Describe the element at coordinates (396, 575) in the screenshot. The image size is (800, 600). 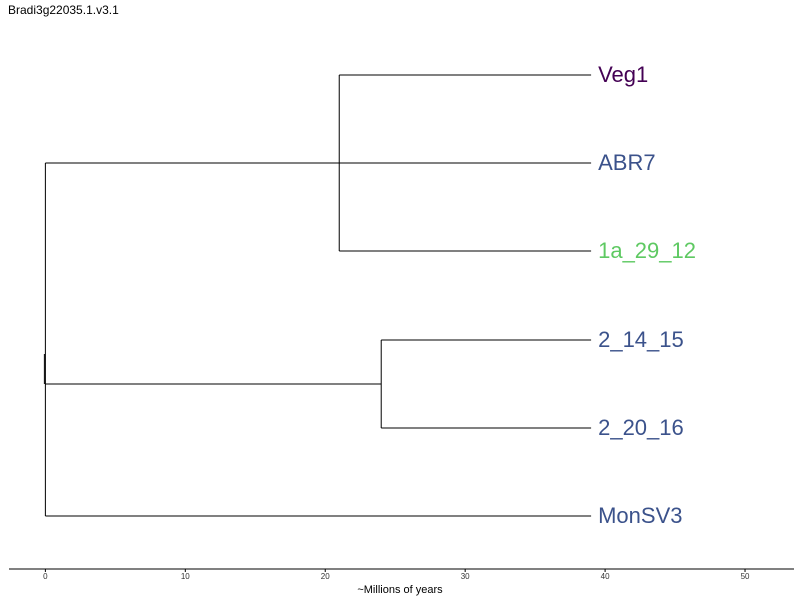
I see `axis-ticks: 0 10 20 30 40 50` at that location.